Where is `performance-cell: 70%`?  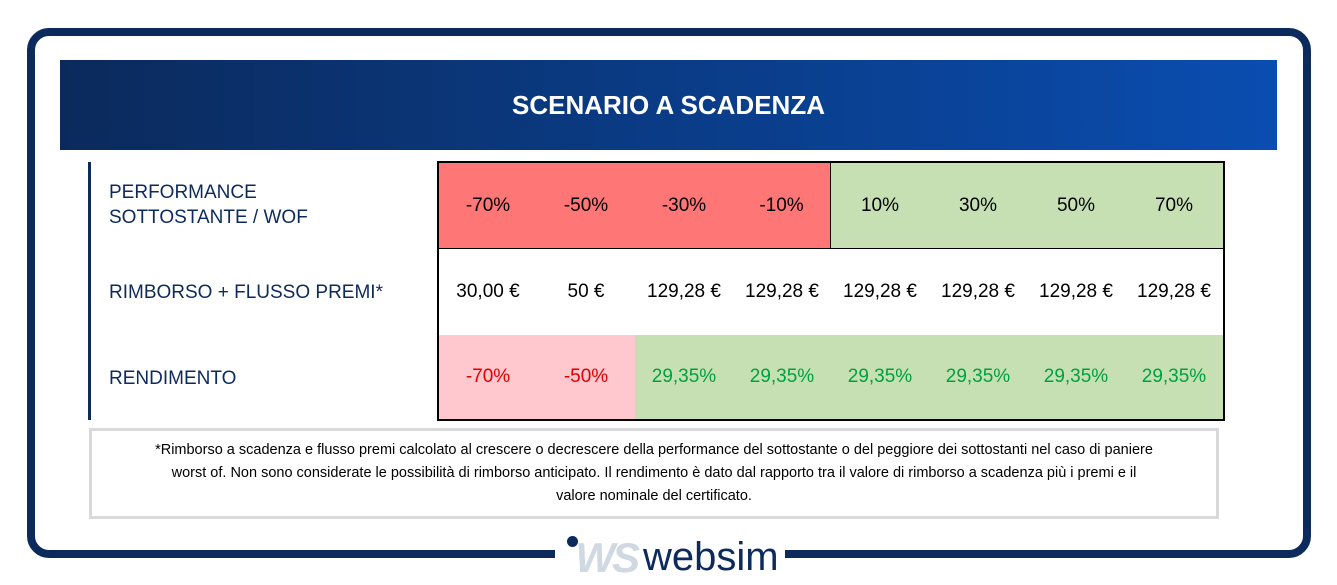
performance-cell: 70% is located at coordinates (1174, 206).